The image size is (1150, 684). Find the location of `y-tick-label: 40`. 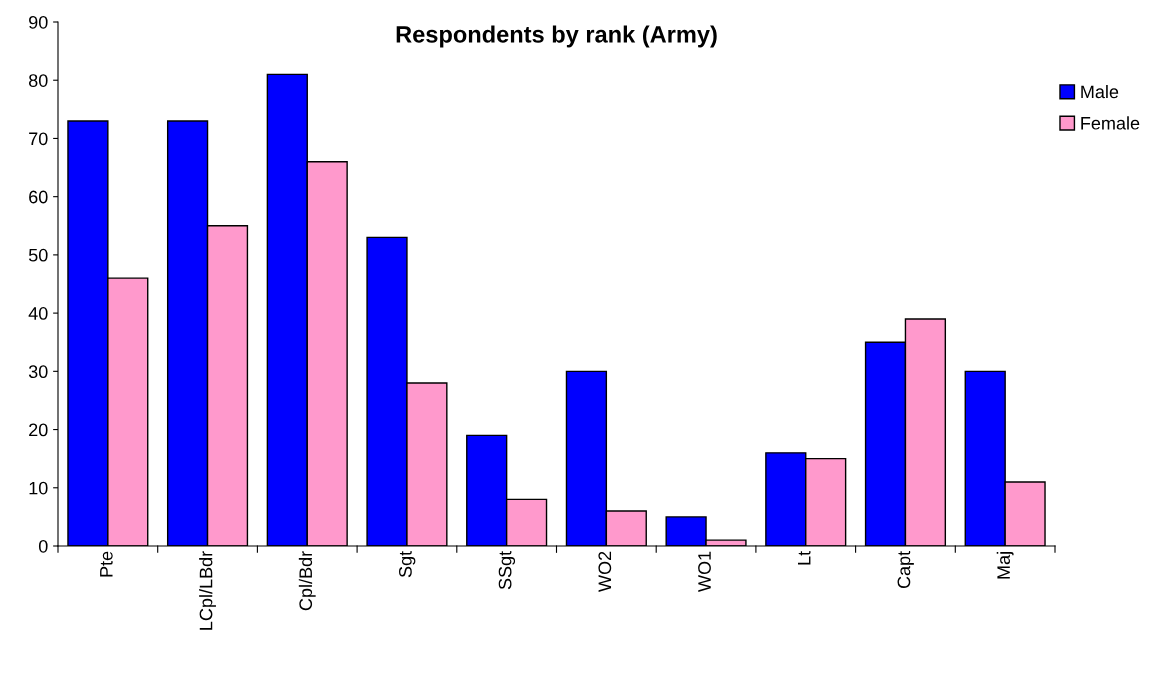

y-tick-label: 40 is located at coordinates (38, 313).